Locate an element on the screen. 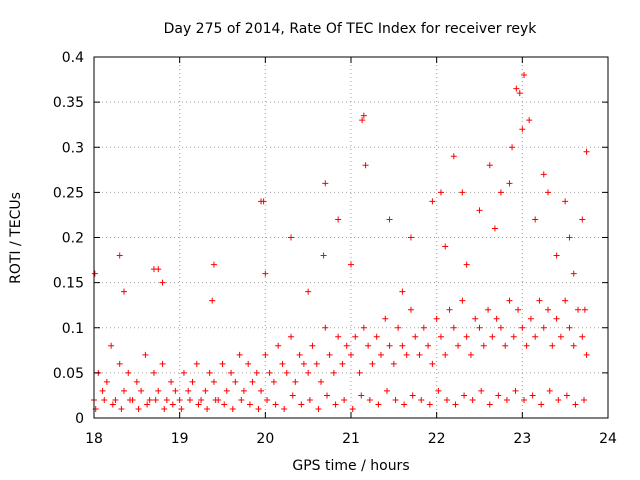 This screenshot has width=640, height=480. y-tick-label: 0.05 is located at coordinates (68, 374).